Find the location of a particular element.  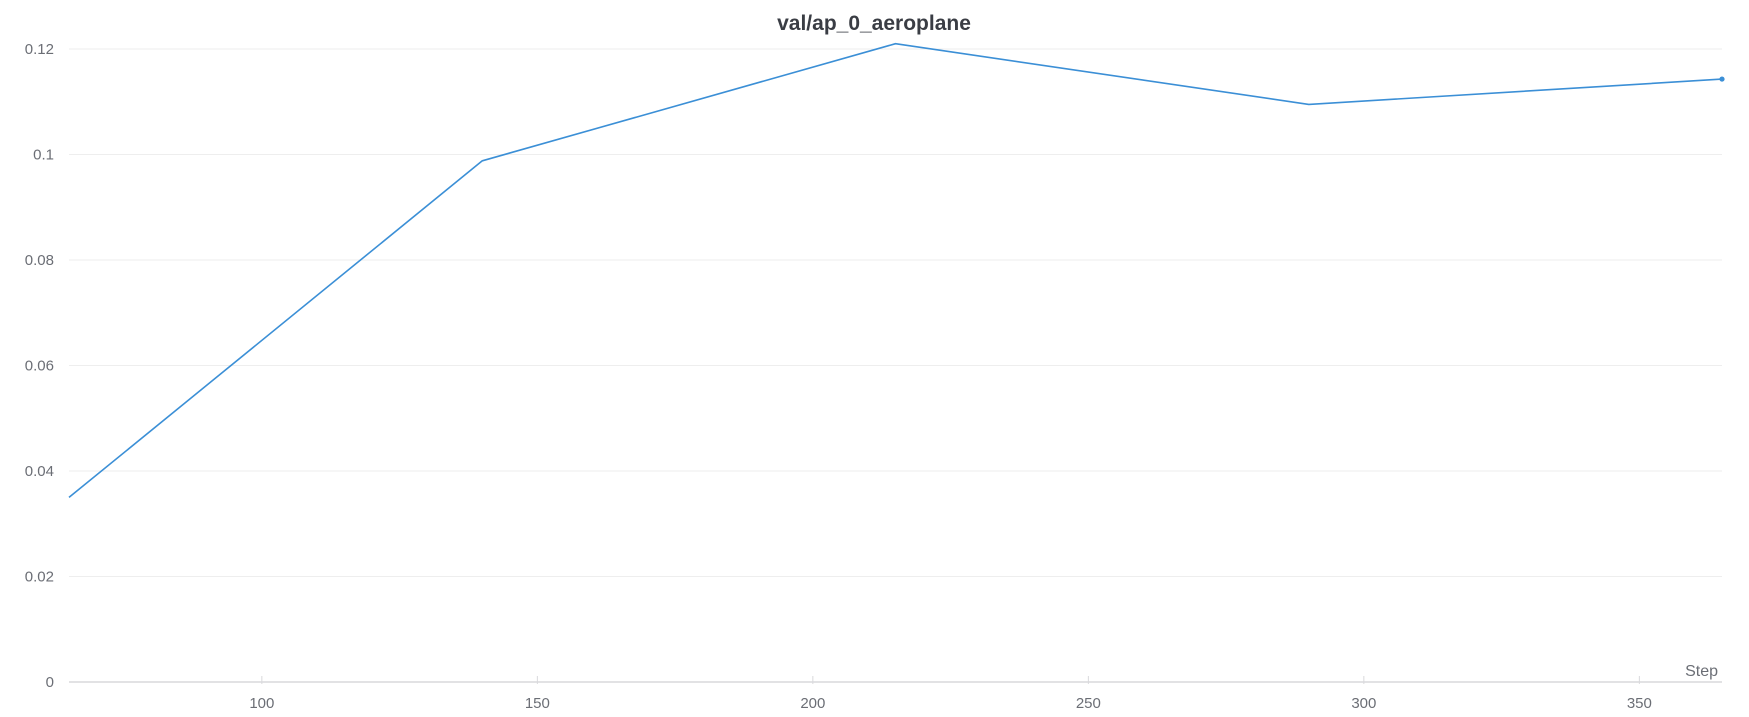

axes is located at coordinates (895, 680).